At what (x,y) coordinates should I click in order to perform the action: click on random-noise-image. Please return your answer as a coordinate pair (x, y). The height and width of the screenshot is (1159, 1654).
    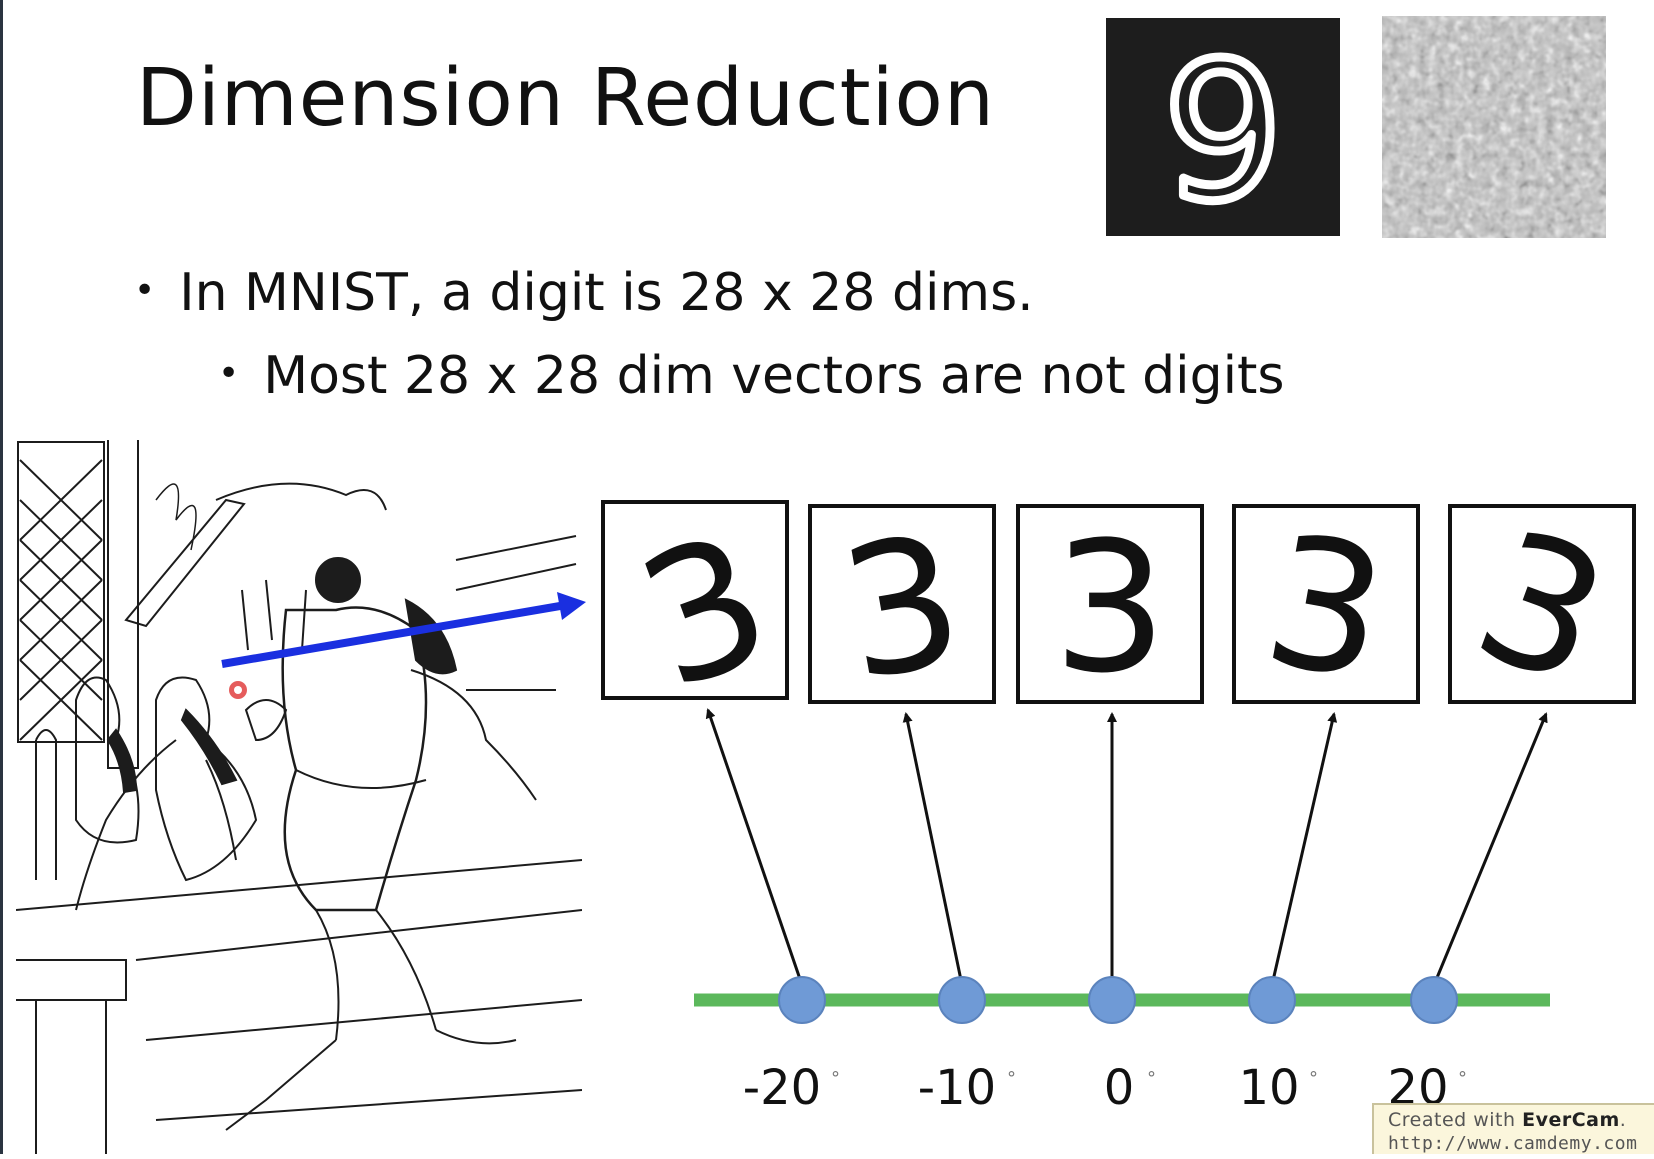
    Looking at the image, I should click on (1494, 127).